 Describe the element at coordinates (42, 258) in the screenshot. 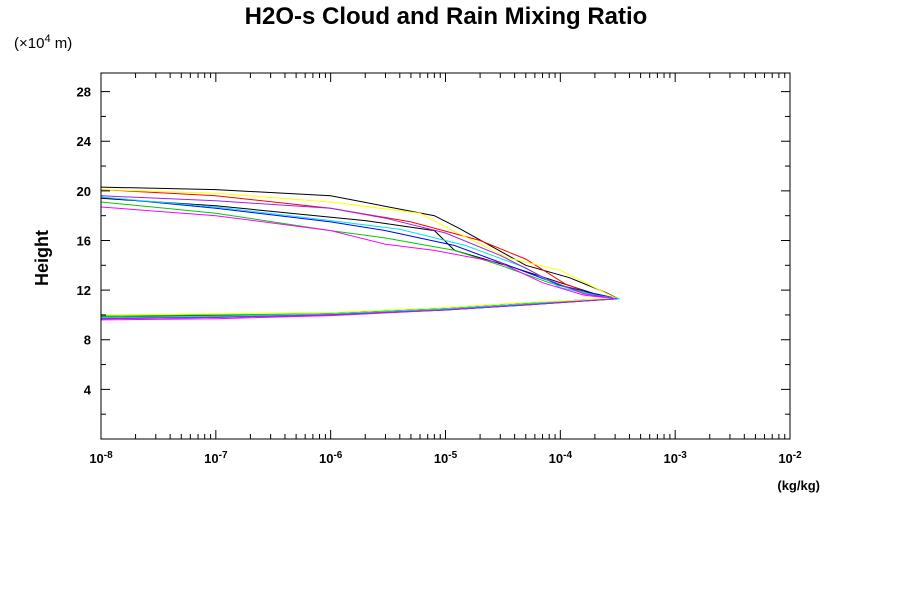

I see `y-axis-label: Height` at that location.